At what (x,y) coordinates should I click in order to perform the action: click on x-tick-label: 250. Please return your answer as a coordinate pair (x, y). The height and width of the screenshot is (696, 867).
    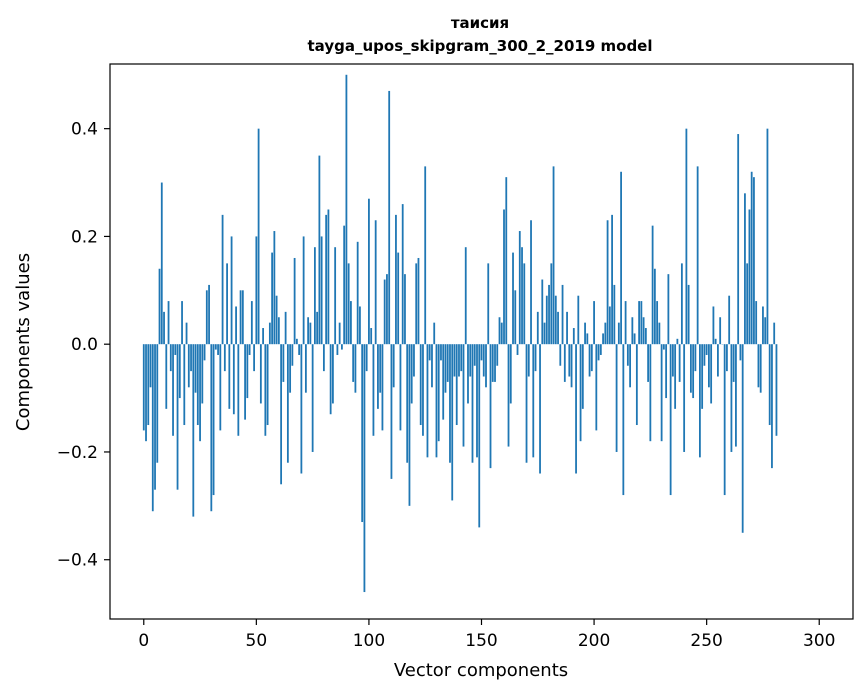
    Looking at the image, I should click on (706, 641).